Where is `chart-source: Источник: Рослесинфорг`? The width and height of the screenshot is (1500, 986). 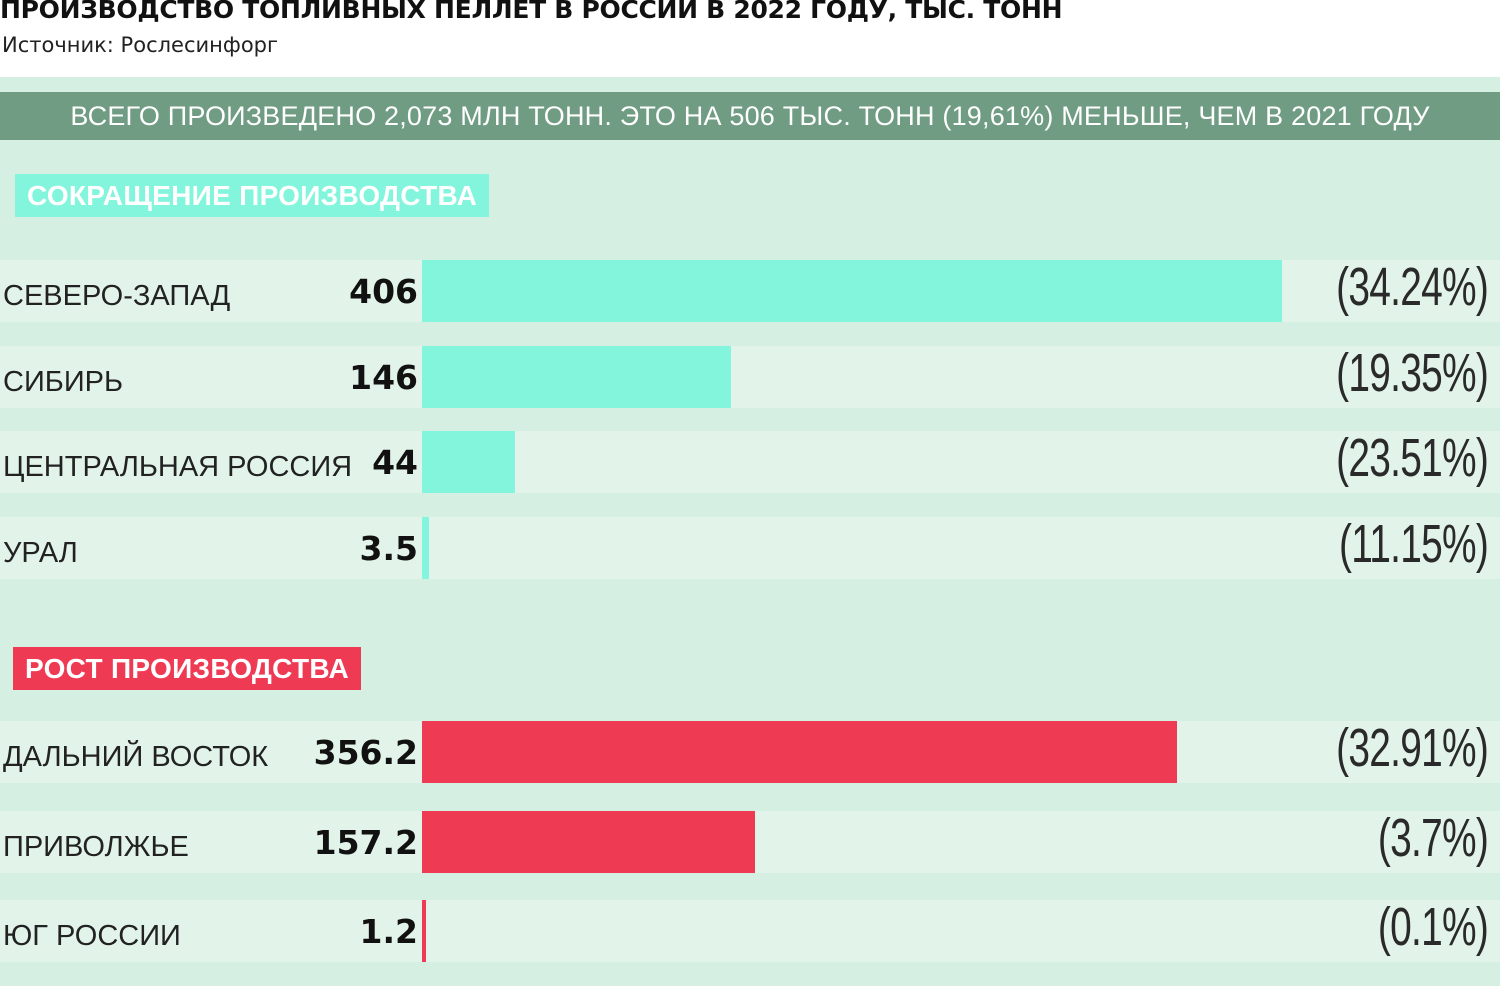
chart-source: Источник: Рослесинфорг is located at coordinates (140, 45).